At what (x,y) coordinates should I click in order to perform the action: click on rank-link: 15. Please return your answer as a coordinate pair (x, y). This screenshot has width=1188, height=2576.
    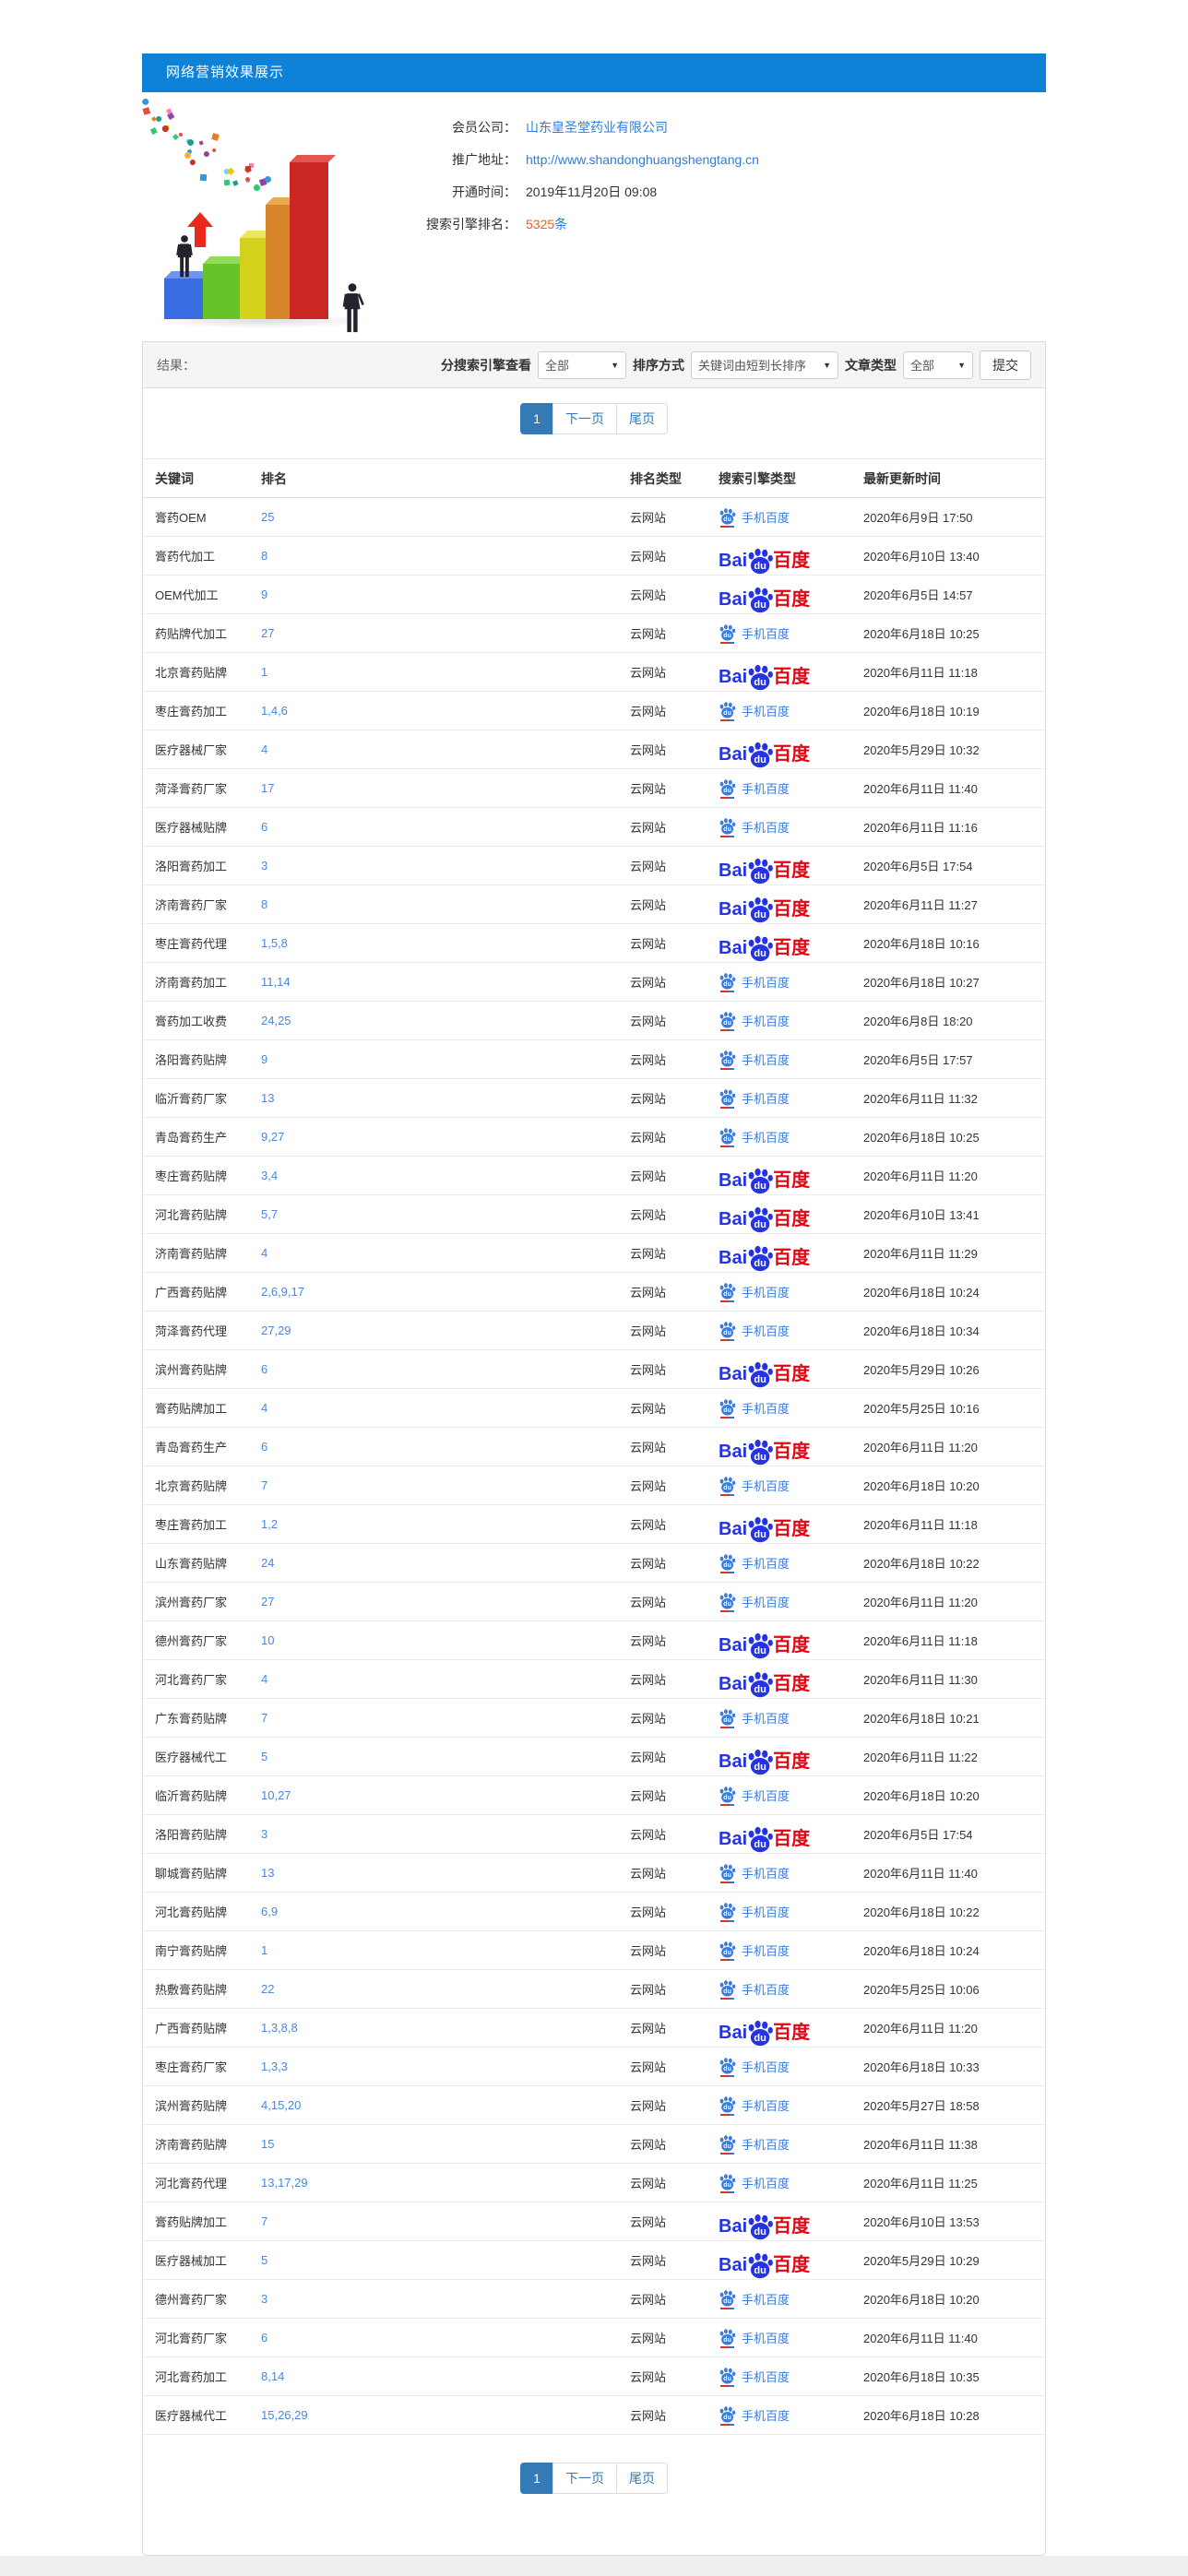
    Looking at the image, I should click on (268, 2144).